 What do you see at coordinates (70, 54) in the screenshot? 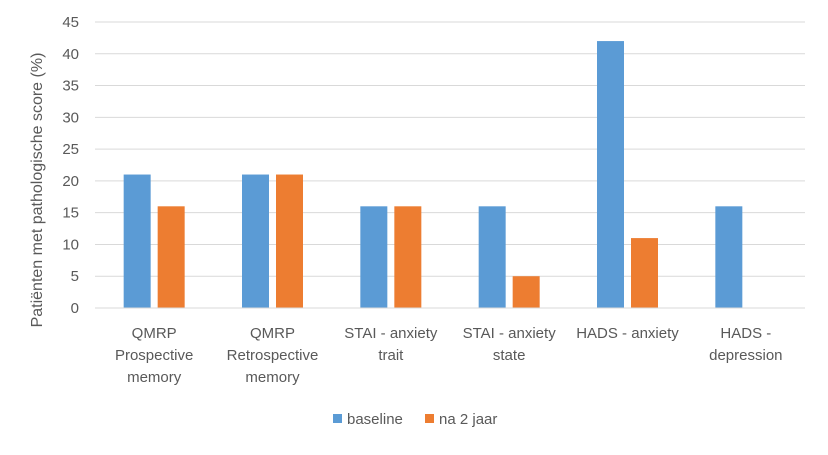
I see `y-tick-label: 40` at bounding box center [70, 54].